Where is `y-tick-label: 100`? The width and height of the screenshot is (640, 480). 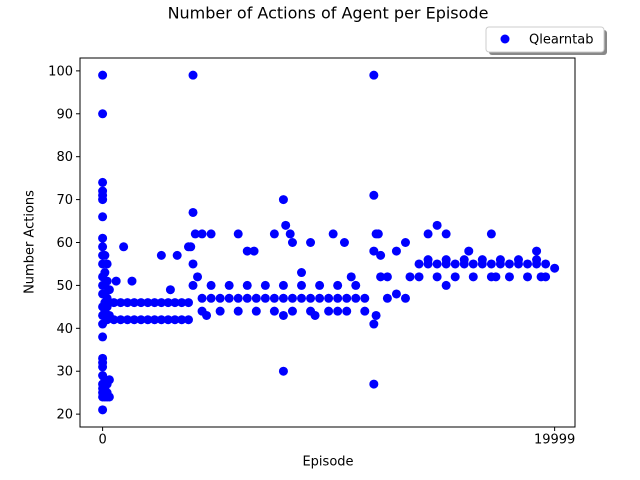
y-tick-label: 100 is located at coordinates (60, 71).